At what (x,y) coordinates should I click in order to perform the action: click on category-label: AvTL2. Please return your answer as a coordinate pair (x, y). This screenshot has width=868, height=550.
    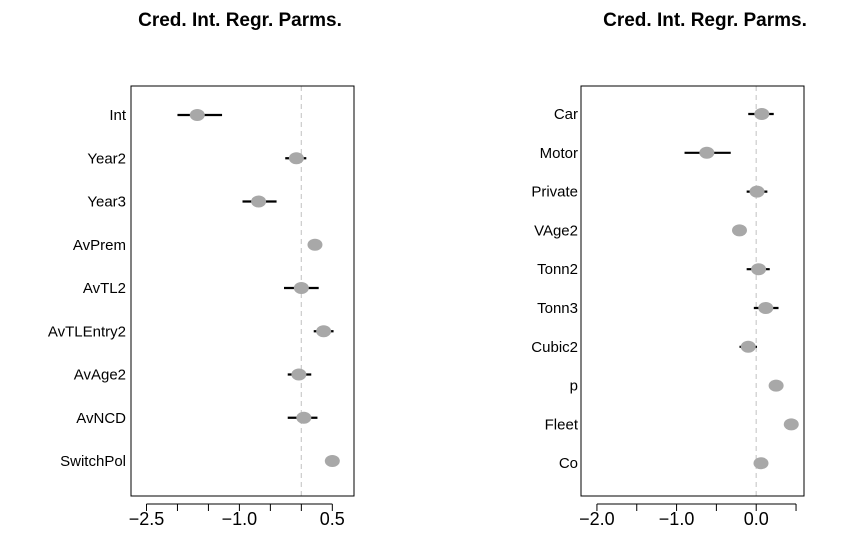
    Looking at the image, I should click on (104, 288).